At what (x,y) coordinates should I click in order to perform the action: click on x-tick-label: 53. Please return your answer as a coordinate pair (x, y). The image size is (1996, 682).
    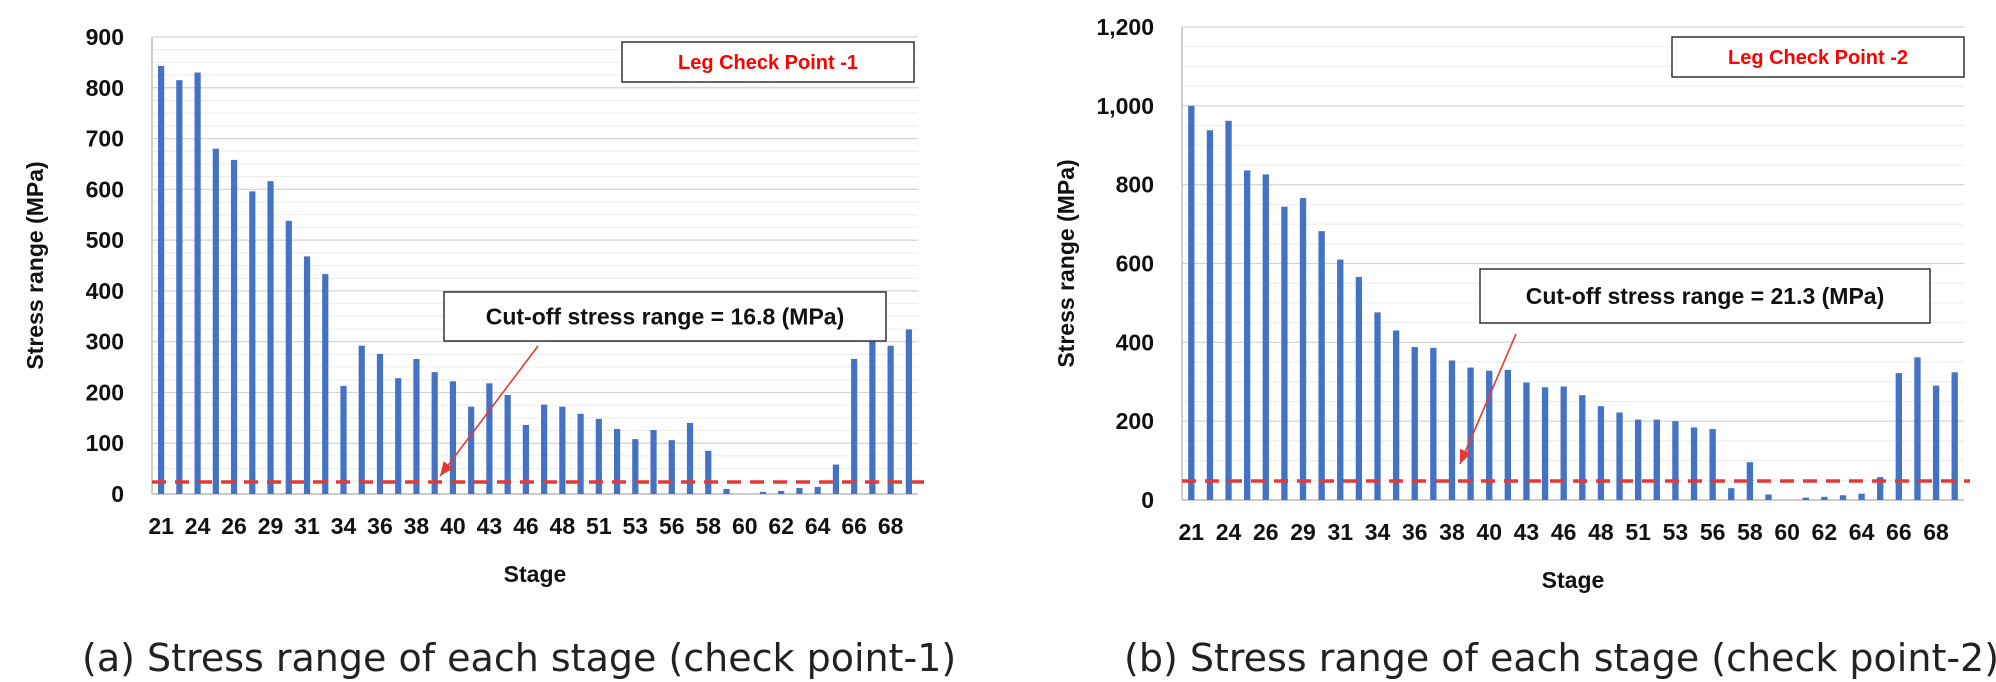
    Looking at the image, I should click on (636, 526).